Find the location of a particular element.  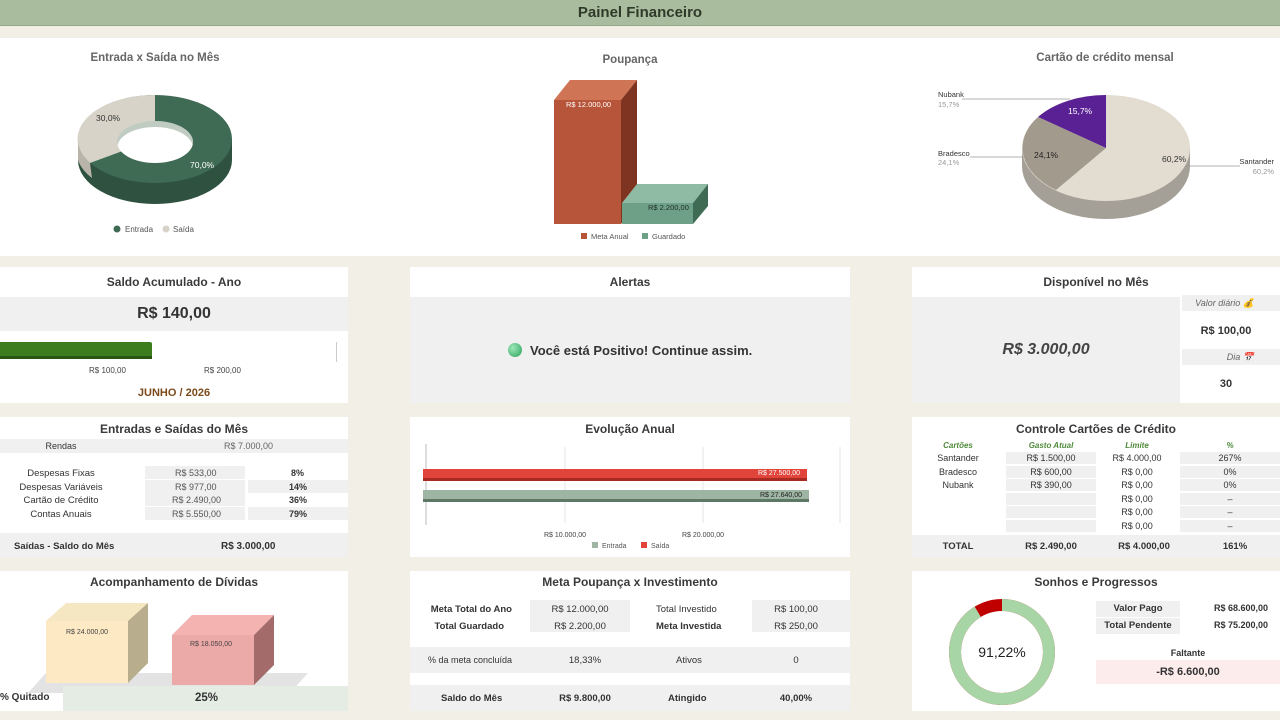

rendas-value: R$ 7.000,00 is located at coordinates (249, 446).